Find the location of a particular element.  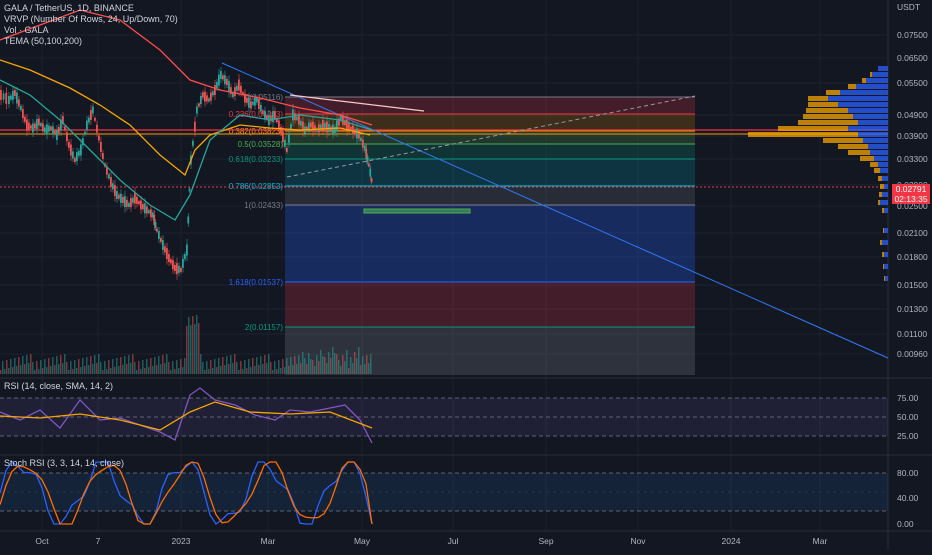

fib-label-7: 1.618(0.01537) is located at coordinates (256, 282).